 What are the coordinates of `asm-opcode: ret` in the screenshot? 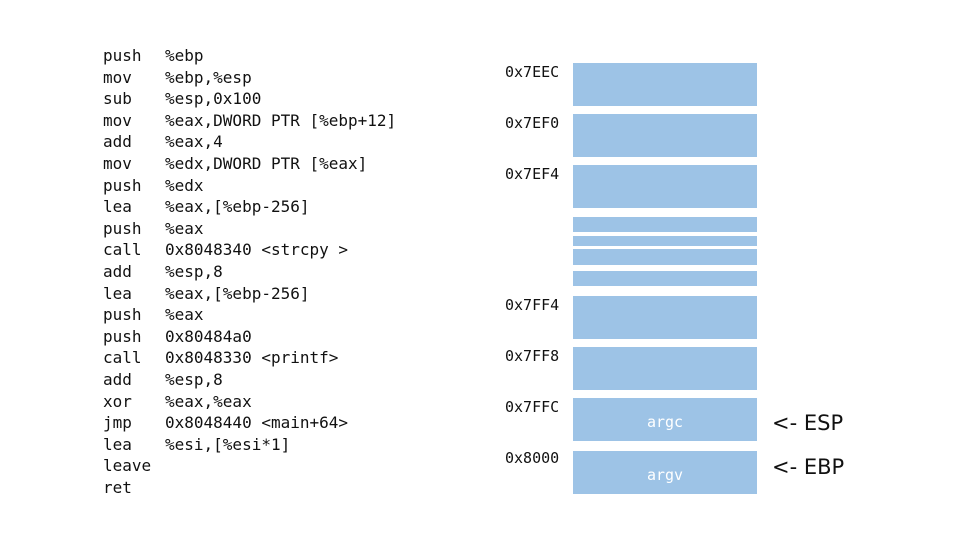 It's located at (117, 487).